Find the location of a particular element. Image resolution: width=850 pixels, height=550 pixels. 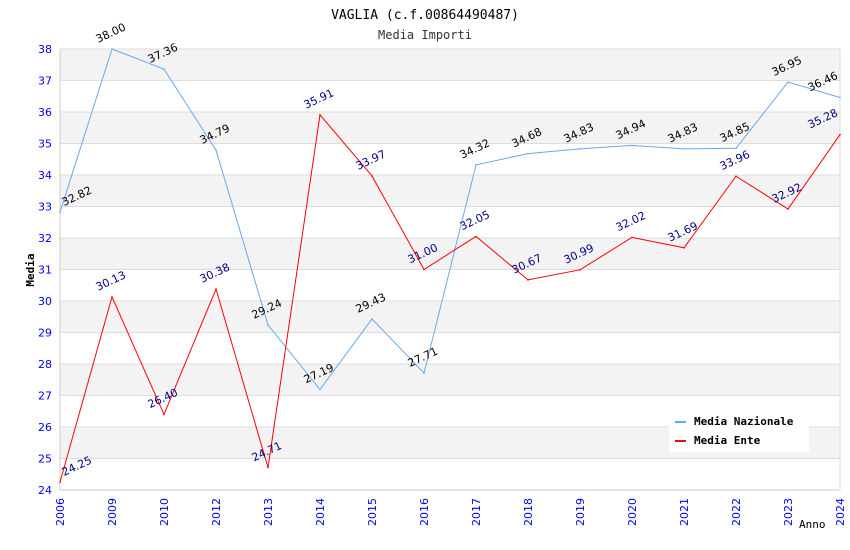

x-tick-label: 2018 is located at coordinates (528, 512).